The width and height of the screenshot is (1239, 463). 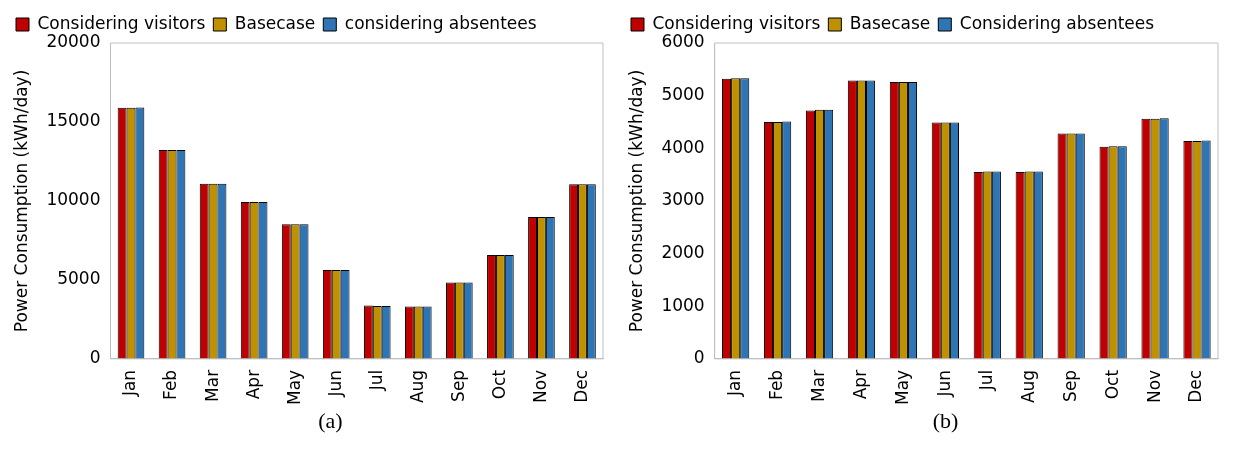 I want to click on y-tick-label: 15000, so click(x=73, y=120).